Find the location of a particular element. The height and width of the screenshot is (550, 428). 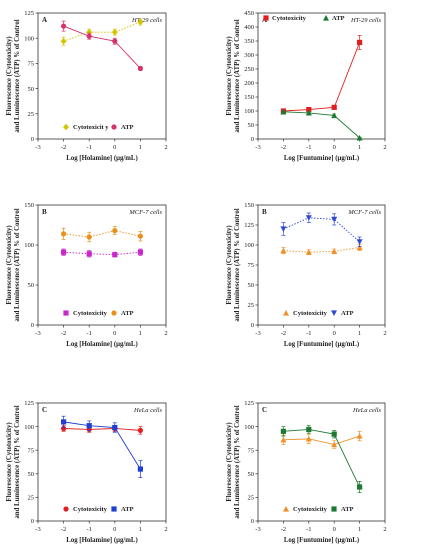

y-tick-label: 50 is located at coordinates (251, 125).